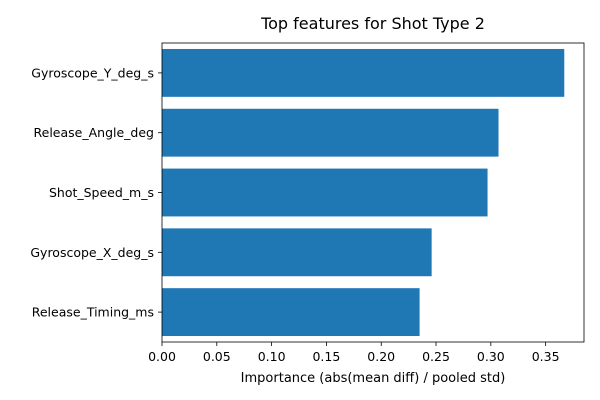 This screenshot has height=400, width=600. Describe the element at coordinates (272, 356) in the screenshot. I see `x-tick-label: 0.10` at that location.